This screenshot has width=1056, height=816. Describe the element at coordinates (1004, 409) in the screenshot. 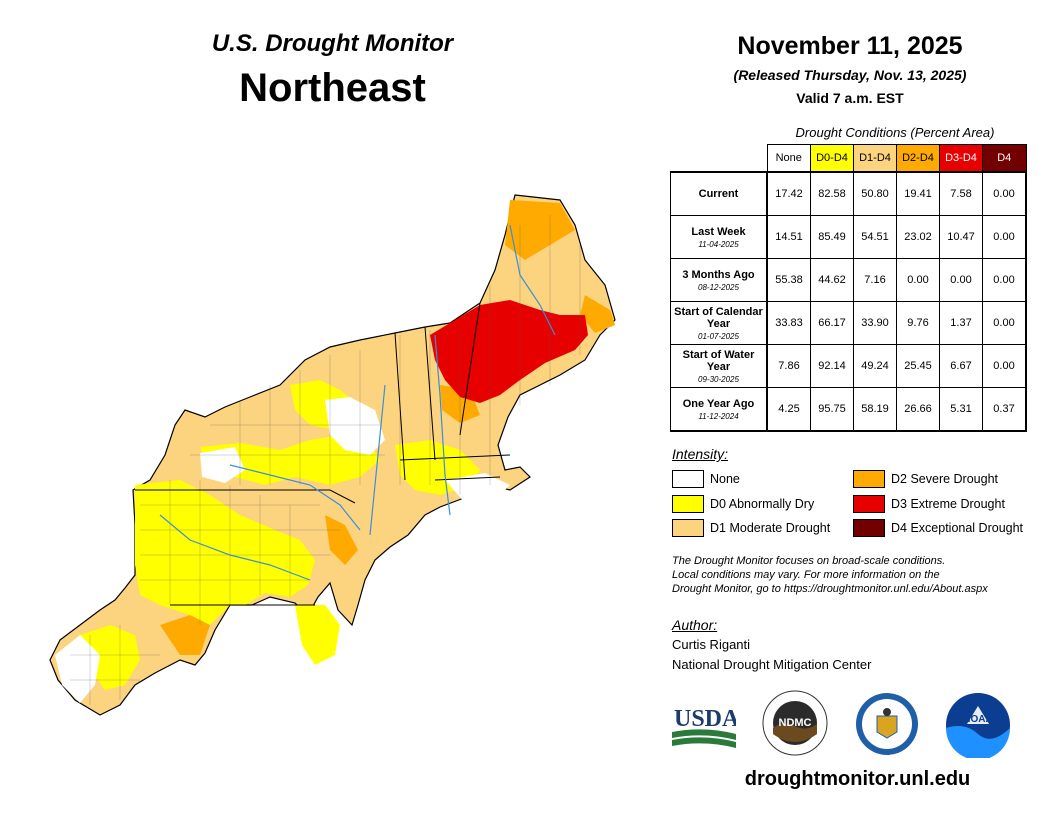

I see `table-cell: 0.37` at that location.